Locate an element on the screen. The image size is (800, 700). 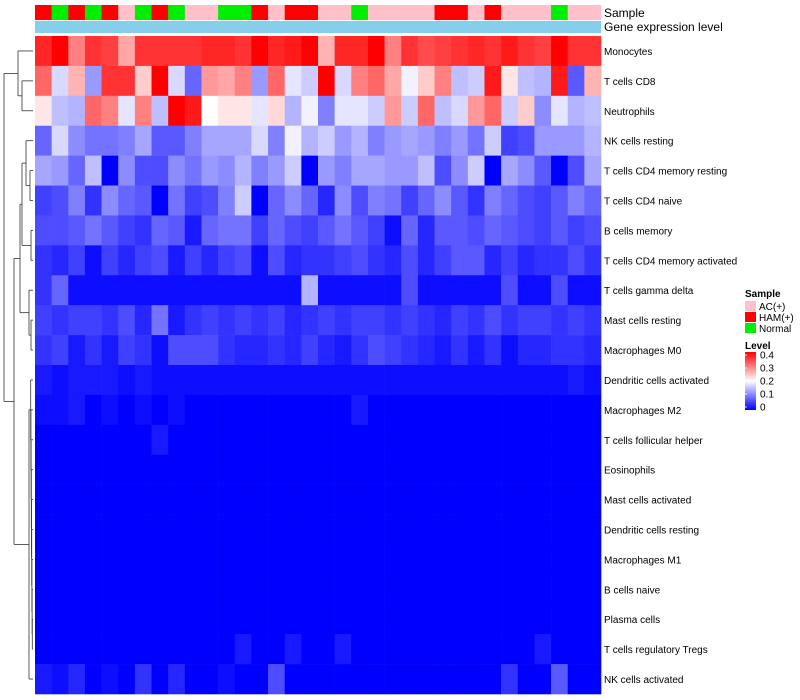
row-label: Monocytes is located at coordinates (628, 52).